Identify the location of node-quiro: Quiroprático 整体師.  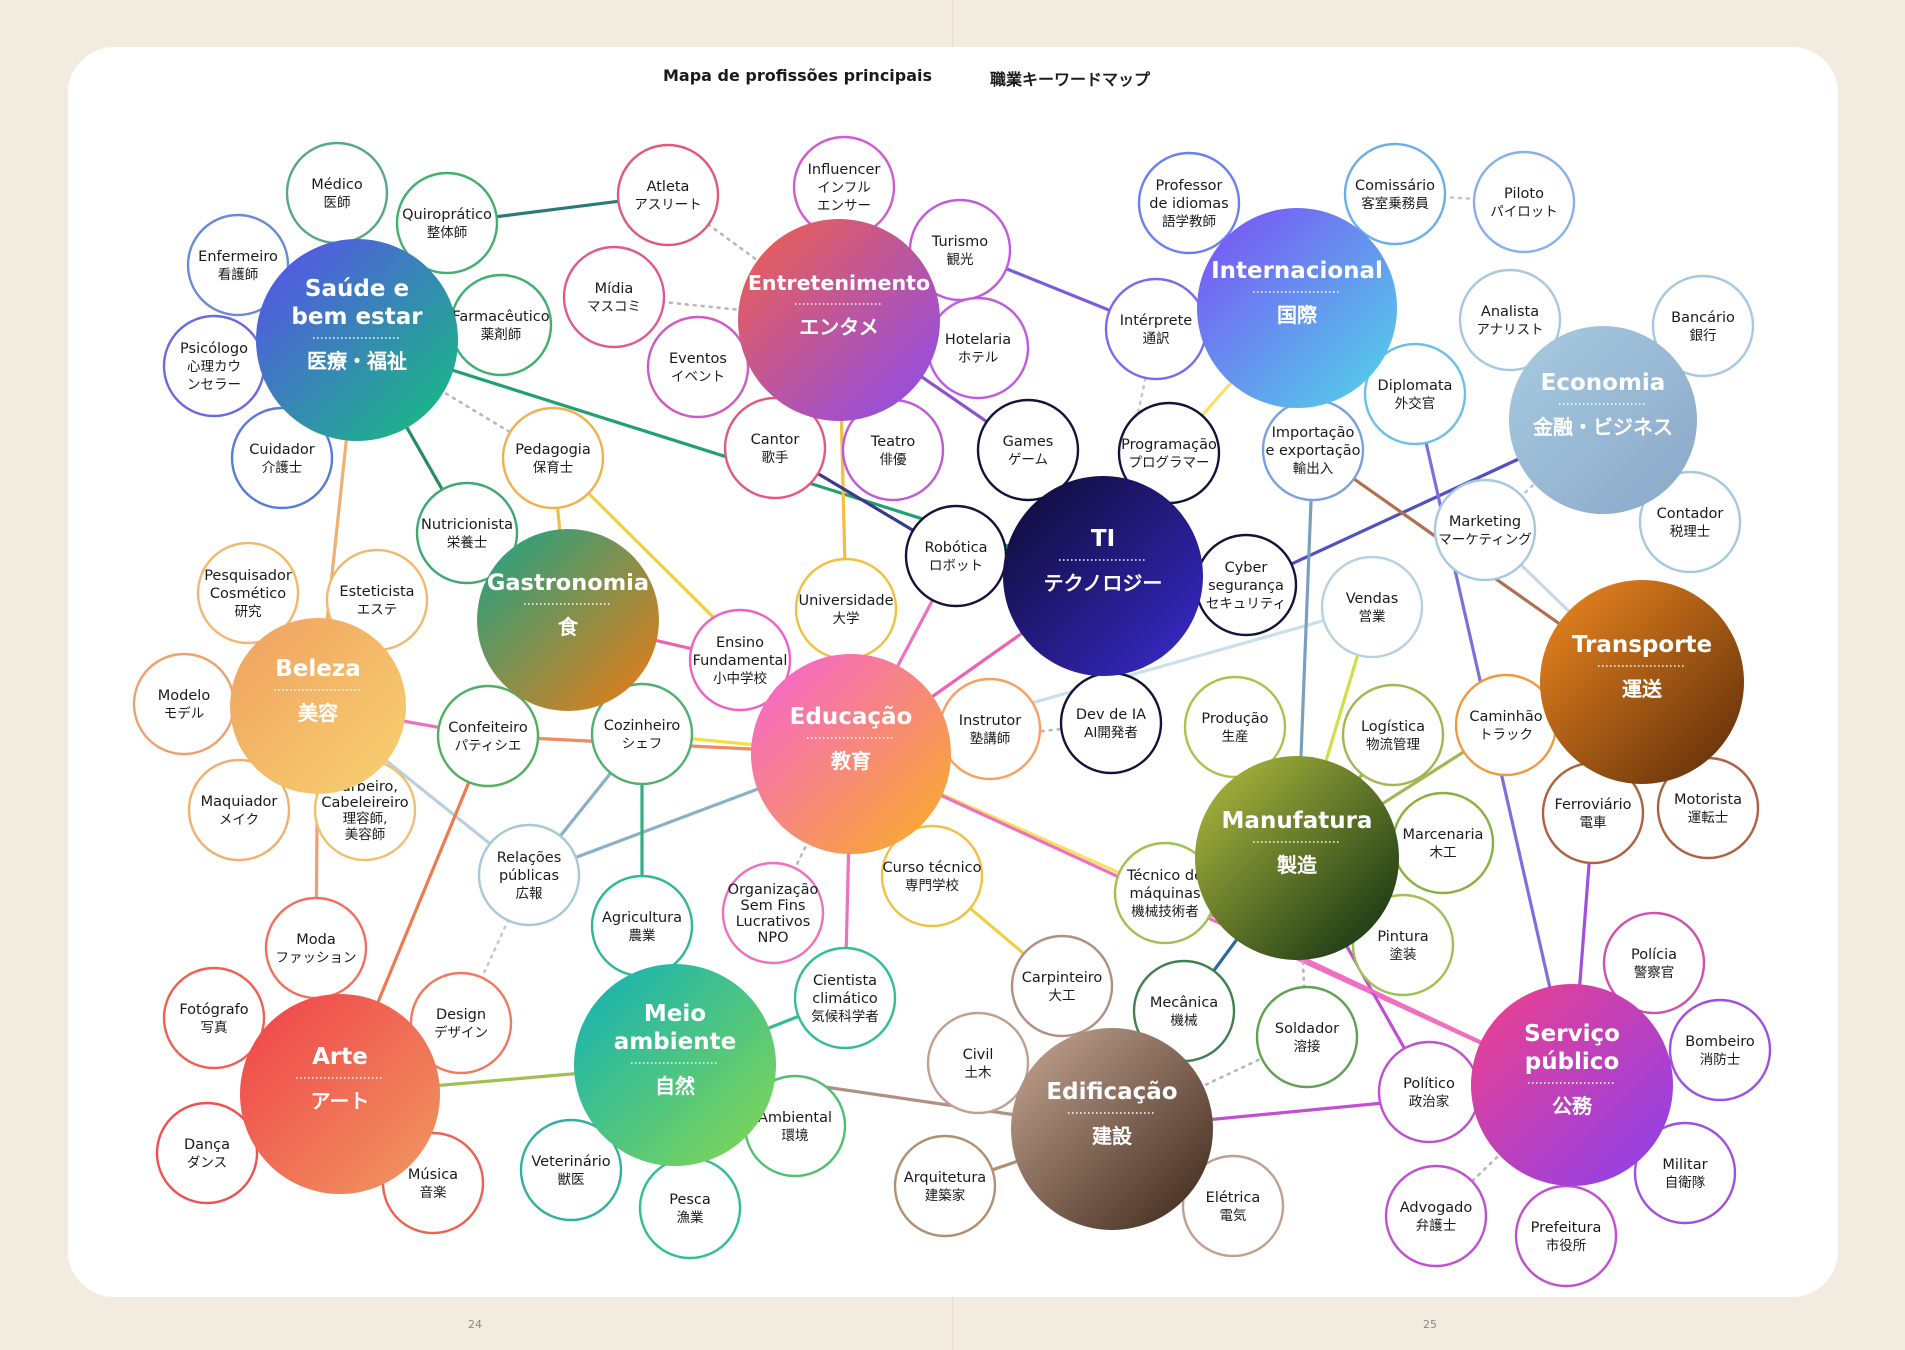
(447, 223).